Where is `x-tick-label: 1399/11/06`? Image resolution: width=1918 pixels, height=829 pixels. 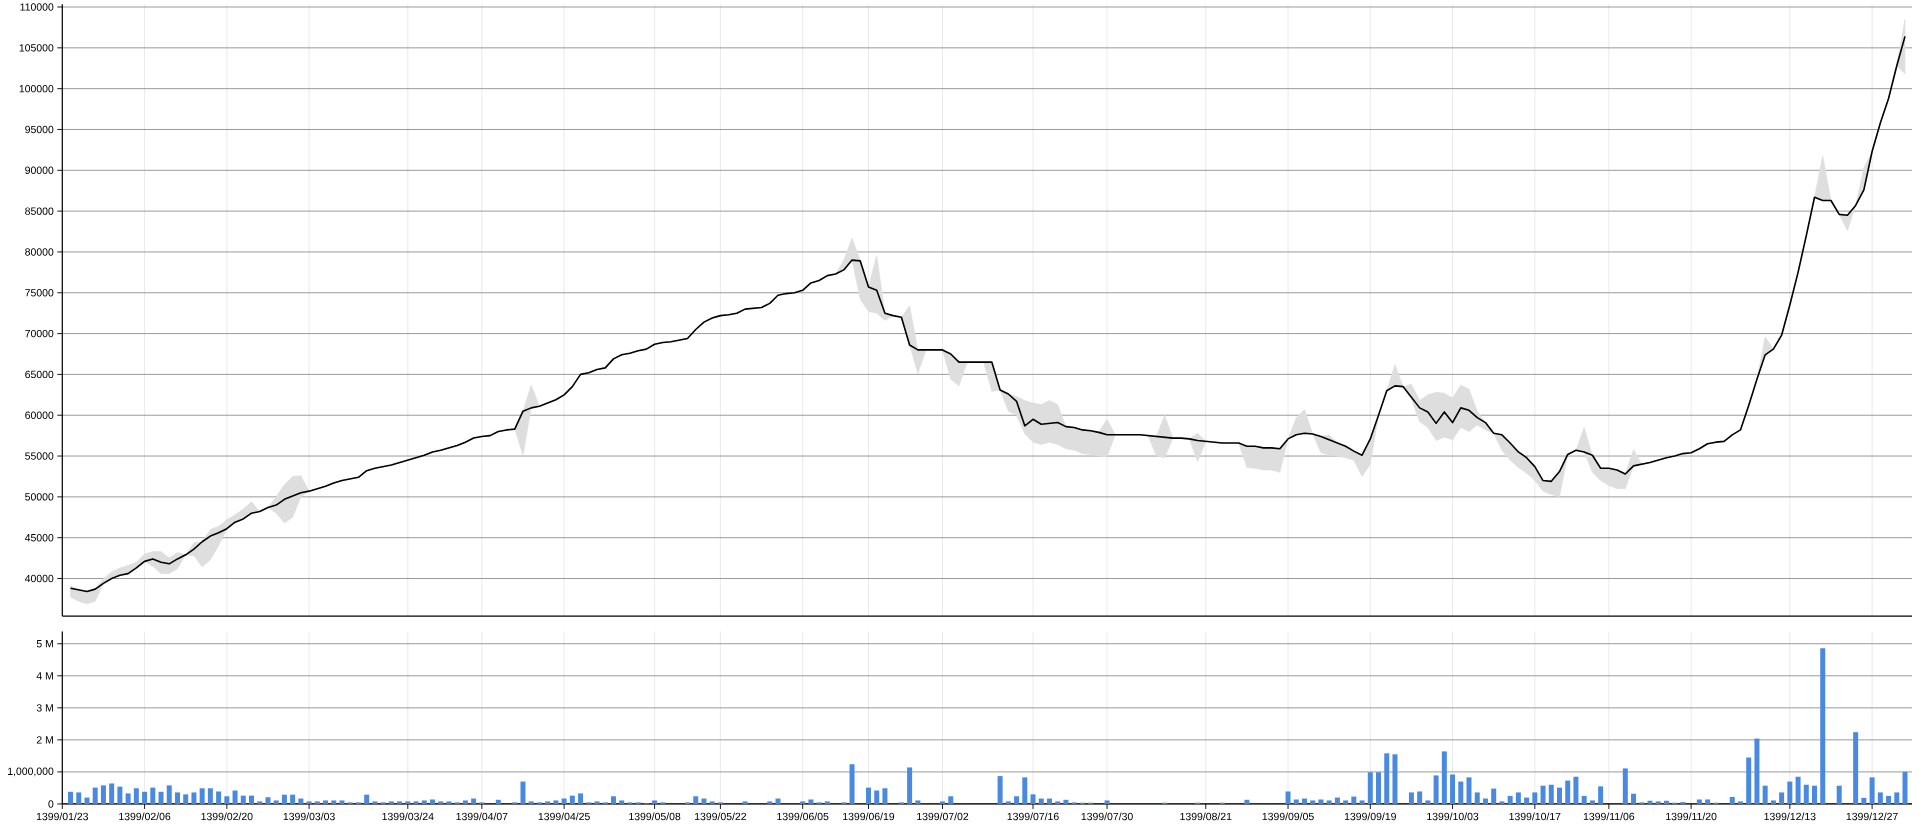 x-tick-label: 1399/11/06 is located at coordinates (1609, 816).